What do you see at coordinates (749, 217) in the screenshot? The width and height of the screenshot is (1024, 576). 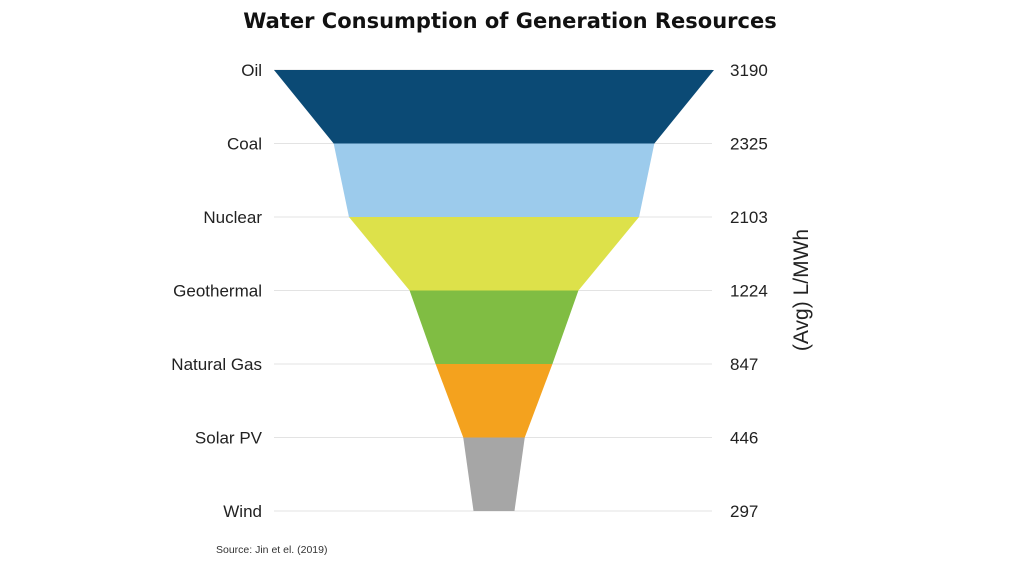 I see `value-label: 2103` at bounding box center [749, 217].